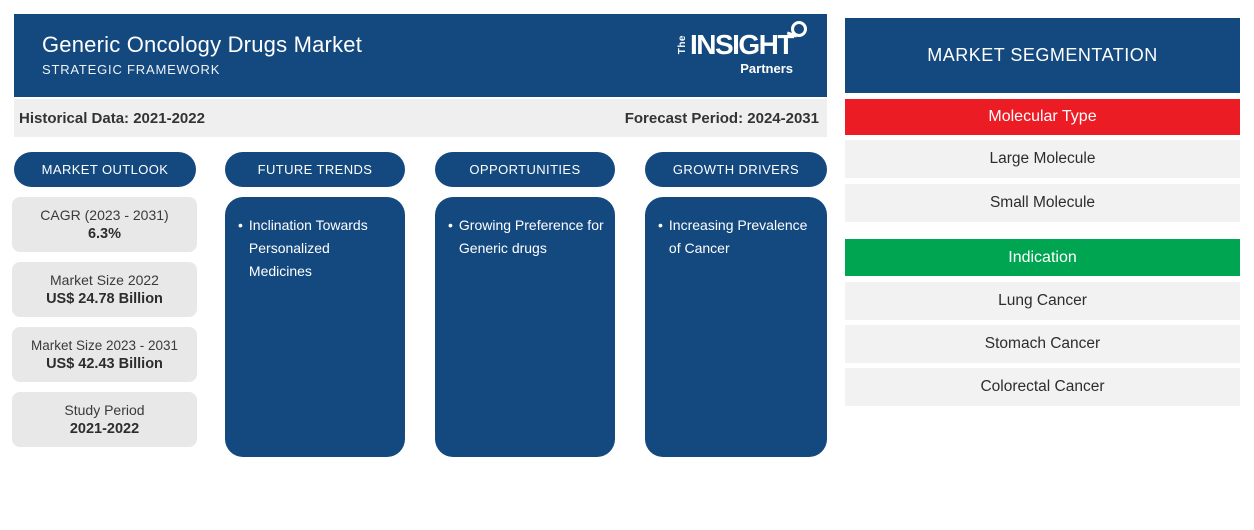 This screenshot has width=1254, height=530. What do you see at coordinates (736, 327) in the screenshot?
I see `growth-drivers-box: • Increasing Prevalence of Cancer` at bounding box center [736, 327].